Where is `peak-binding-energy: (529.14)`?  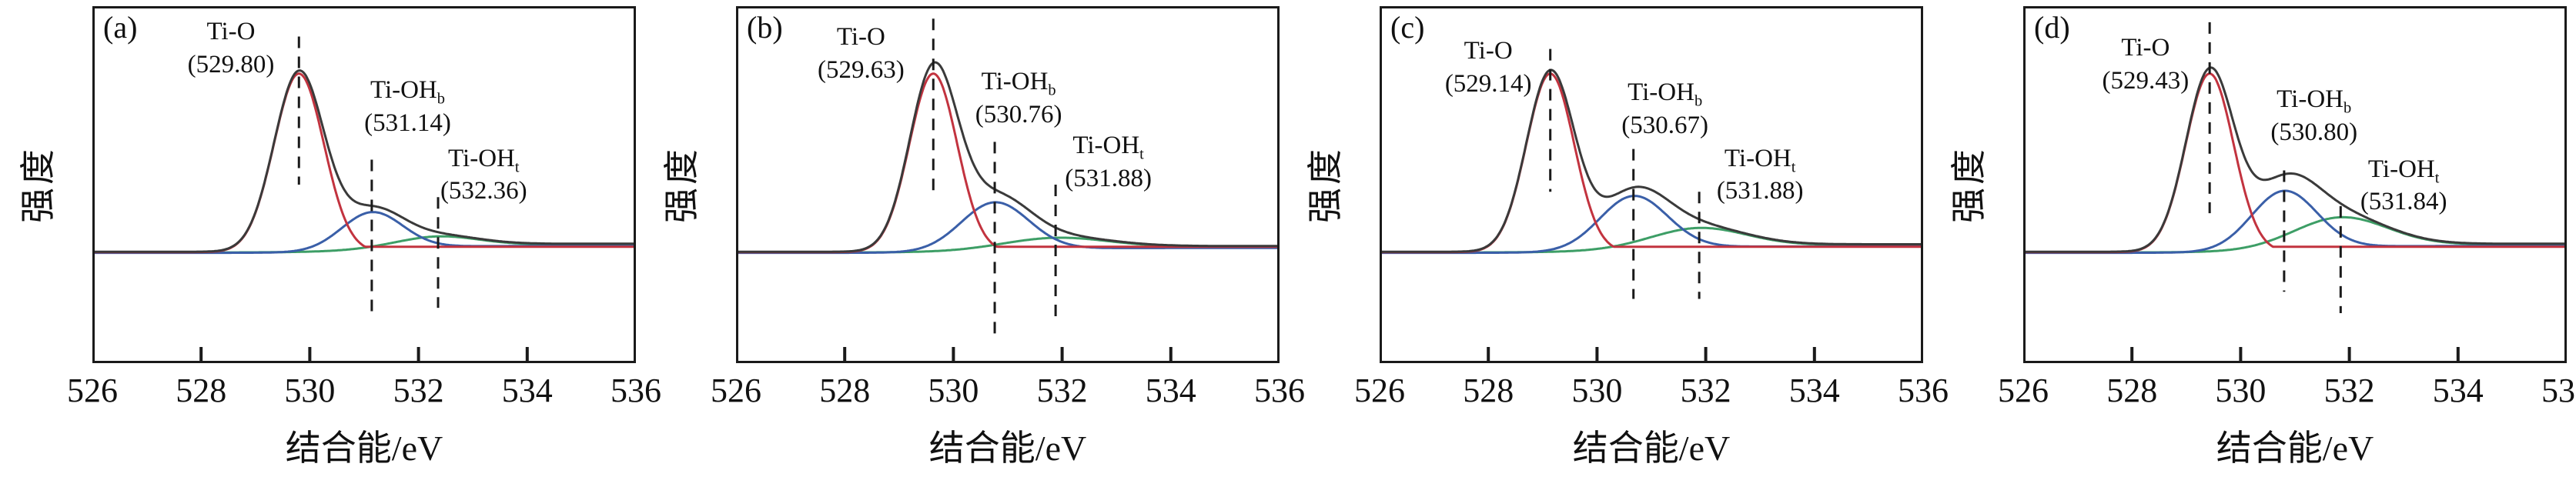 peak-binding-energy: (529.14) is located at coordinates (1488, 84).